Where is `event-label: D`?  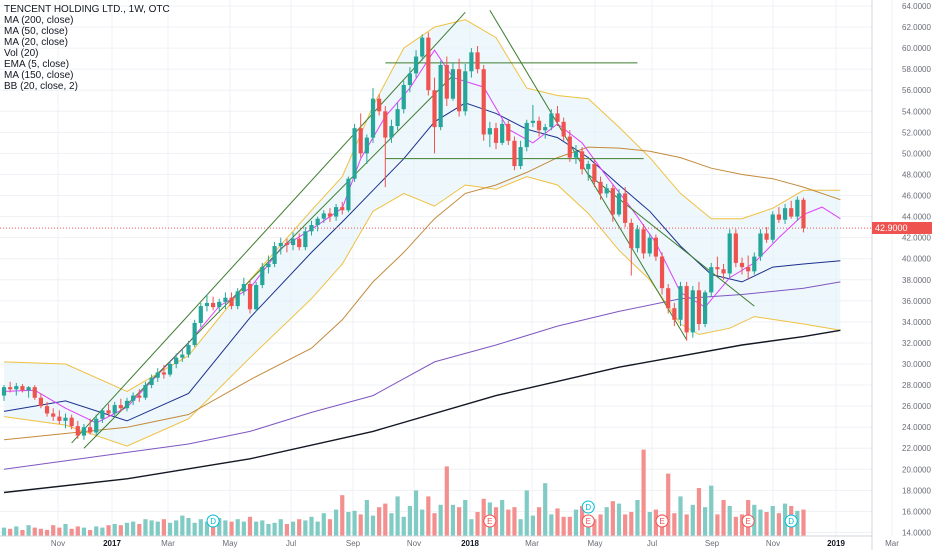 event-label: D is located at coordinates (213, 521).